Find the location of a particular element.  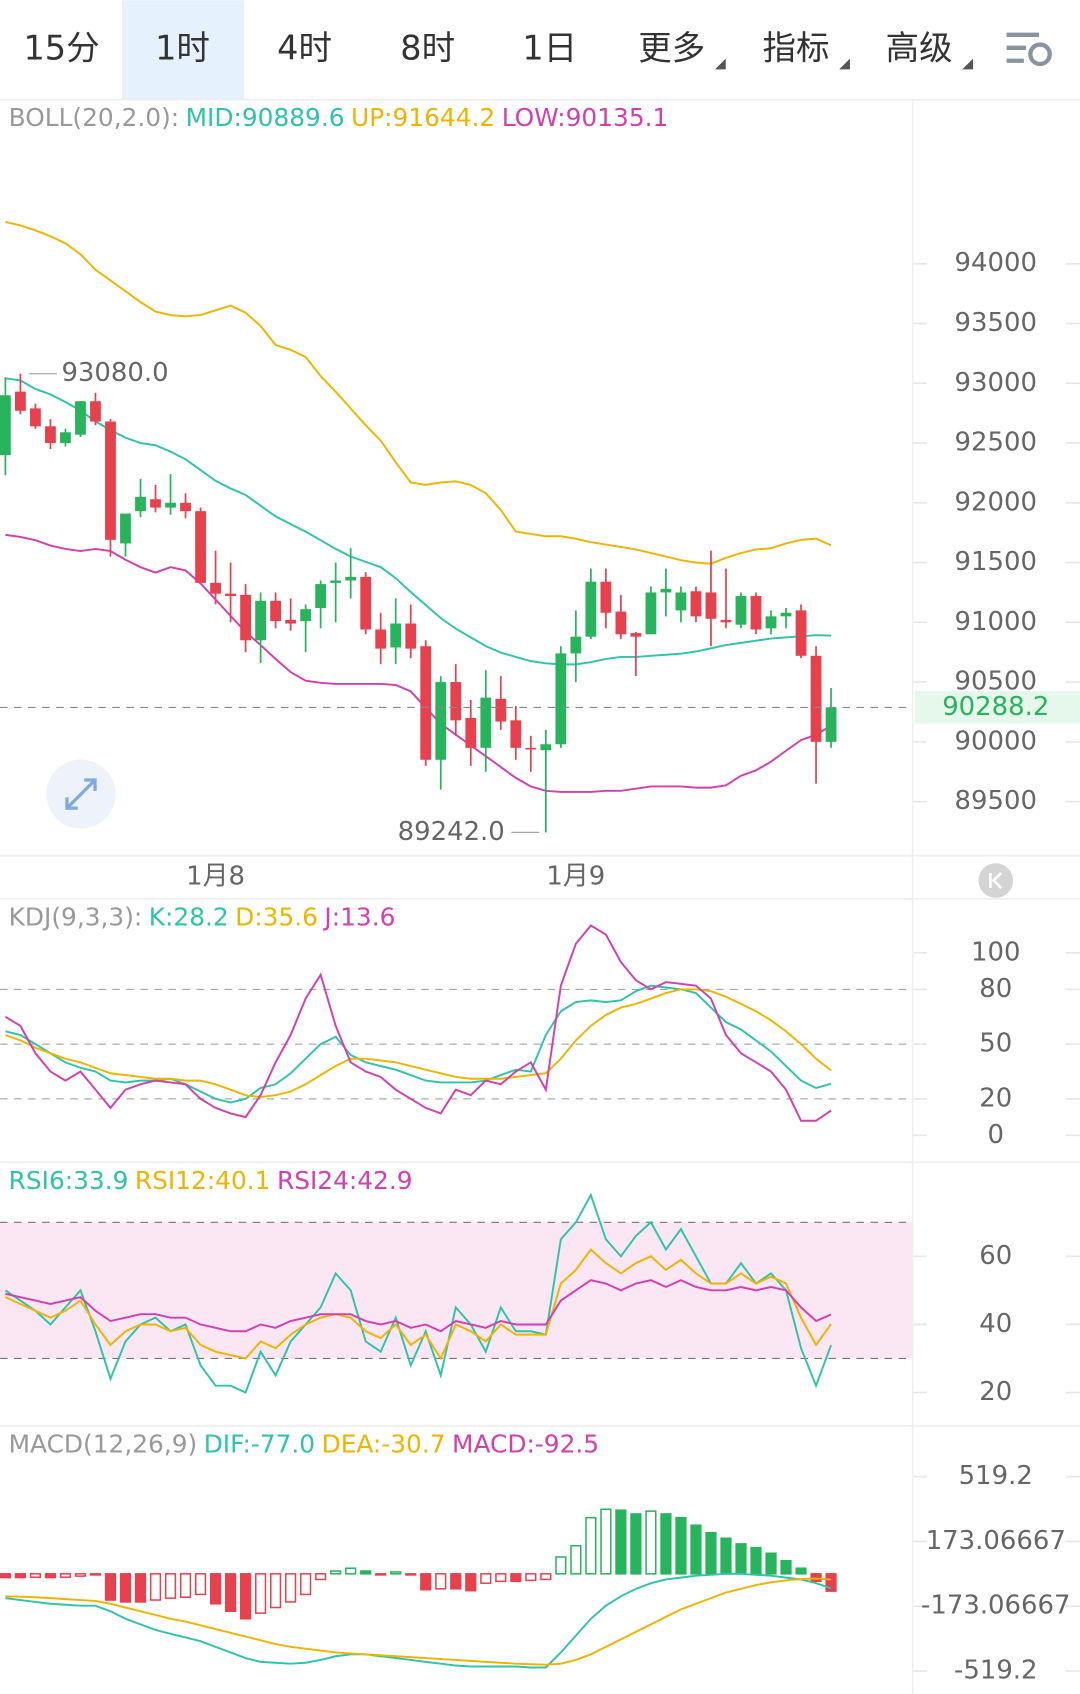

rsi-band is located at coordinates (456, 1290).